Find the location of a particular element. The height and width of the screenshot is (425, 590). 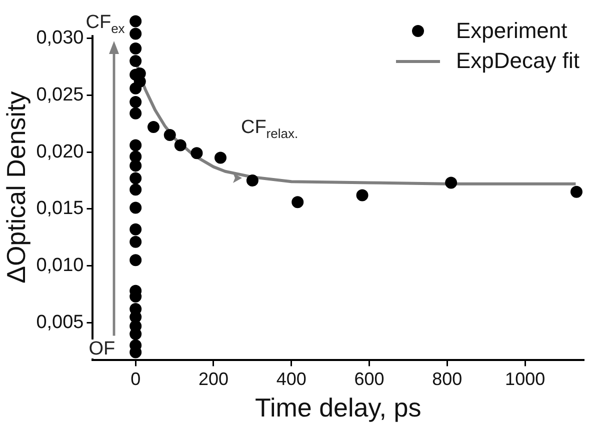

annotation: CF$_{relax.}$ is located at coordinates (270, 128).